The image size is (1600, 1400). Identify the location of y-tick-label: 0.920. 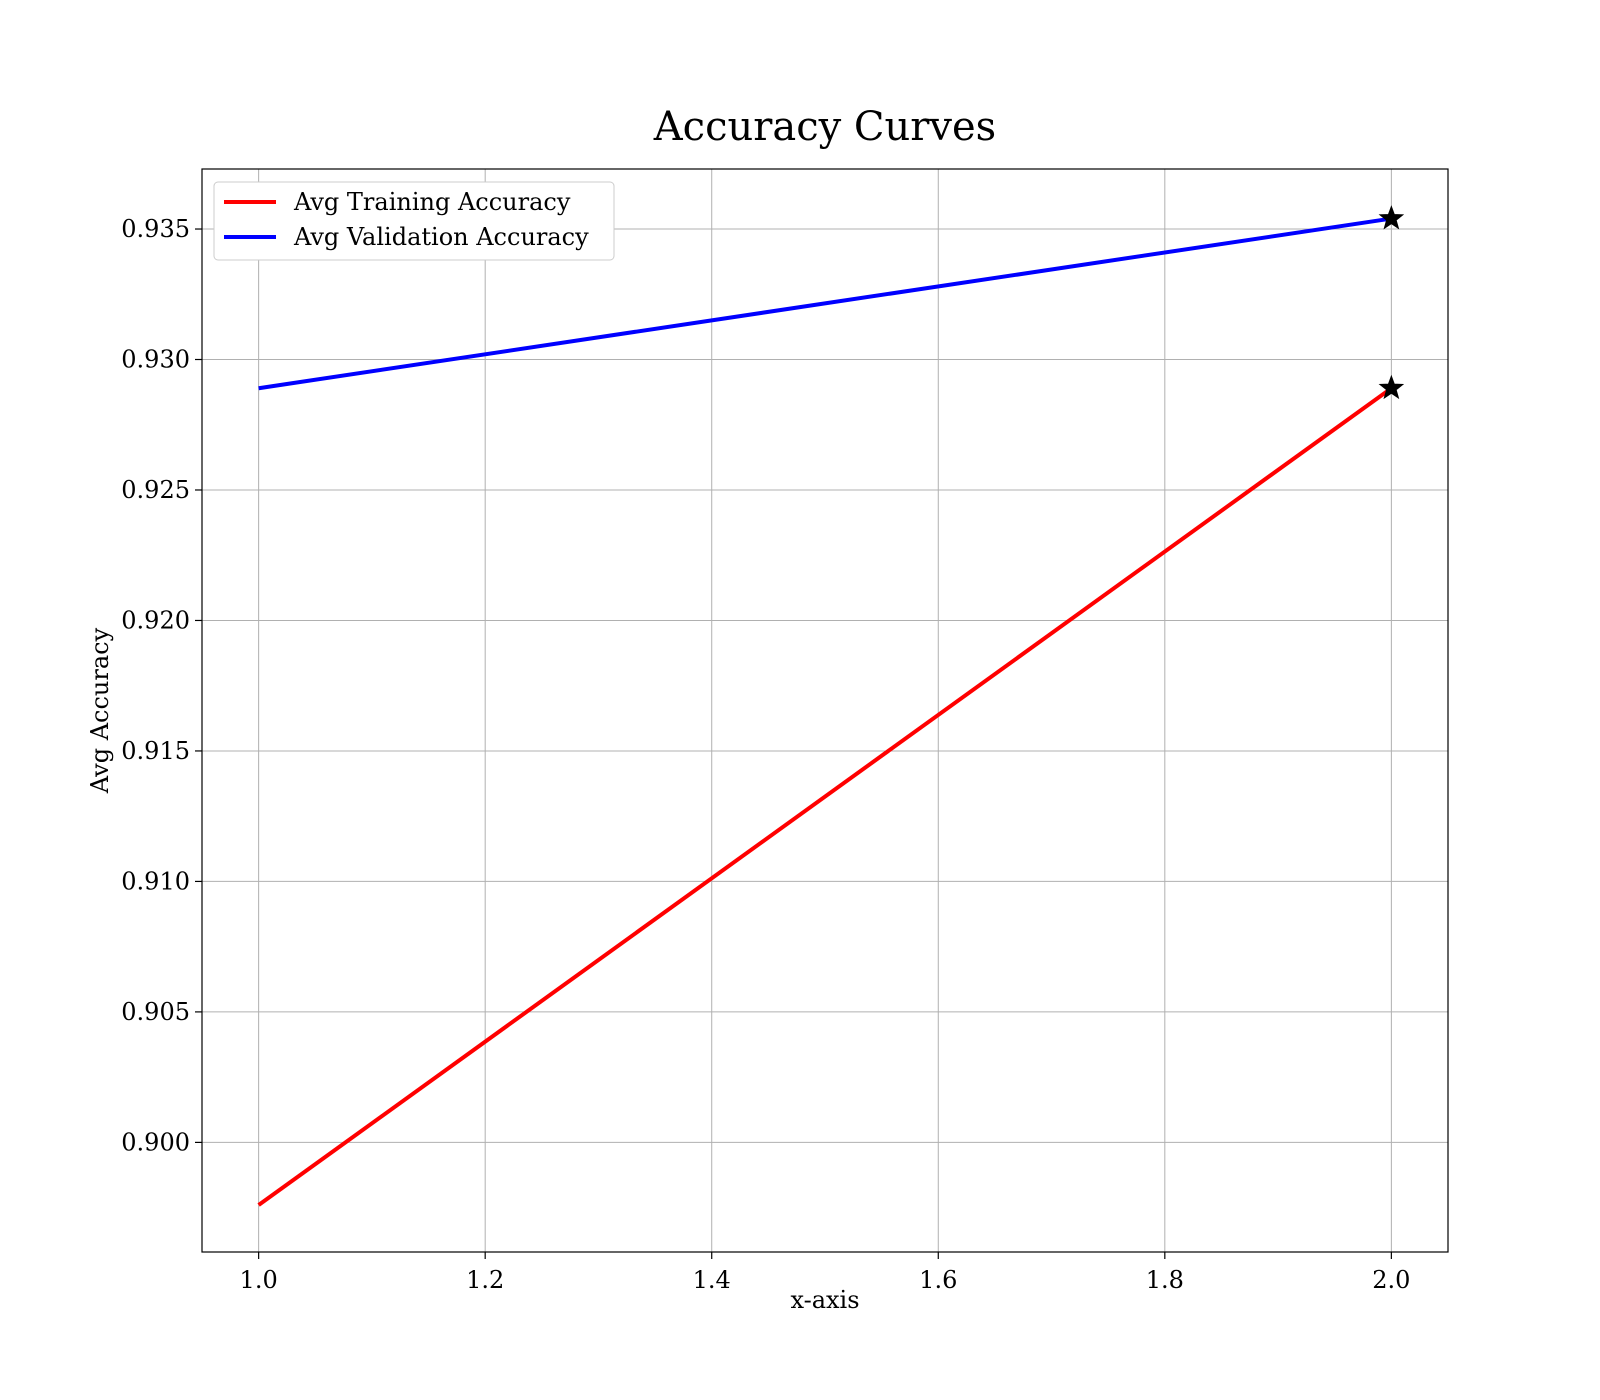
(155, 620).